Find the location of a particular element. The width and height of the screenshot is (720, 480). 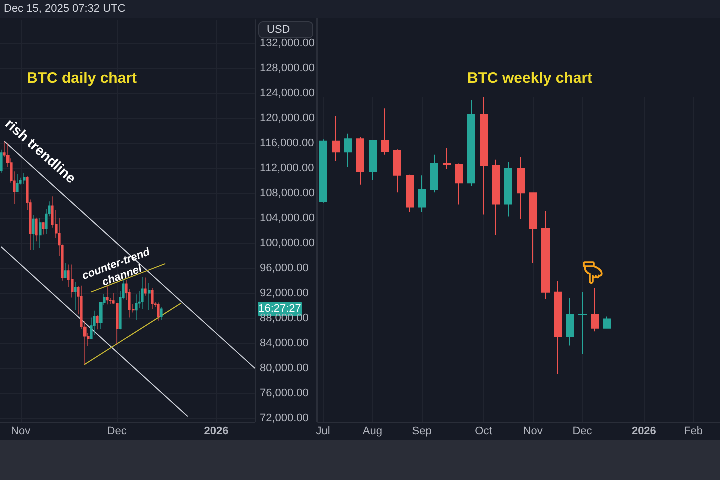

y-tick-label: 72,000.00 is located at coordinates (284, 418).